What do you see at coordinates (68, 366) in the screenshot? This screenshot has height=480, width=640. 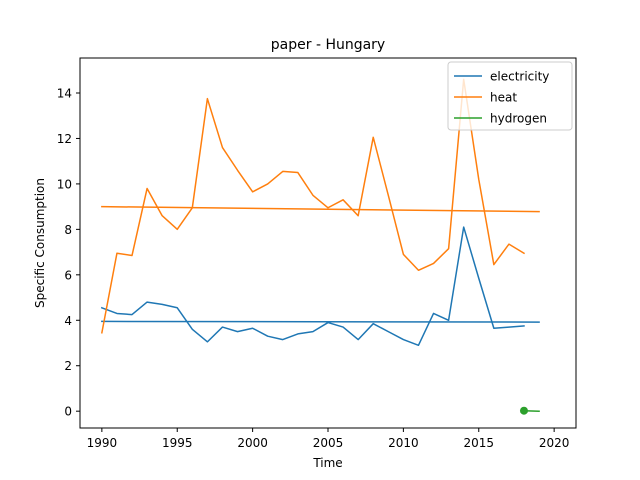 I see `y-tick-label: 2` at bounding box center [68, 366].